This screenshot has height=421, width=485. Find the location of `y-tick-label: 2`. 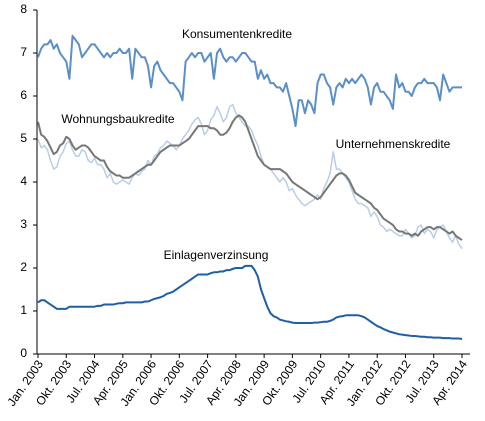

y-tick-label: 2 is located at coordinates (23, 267).